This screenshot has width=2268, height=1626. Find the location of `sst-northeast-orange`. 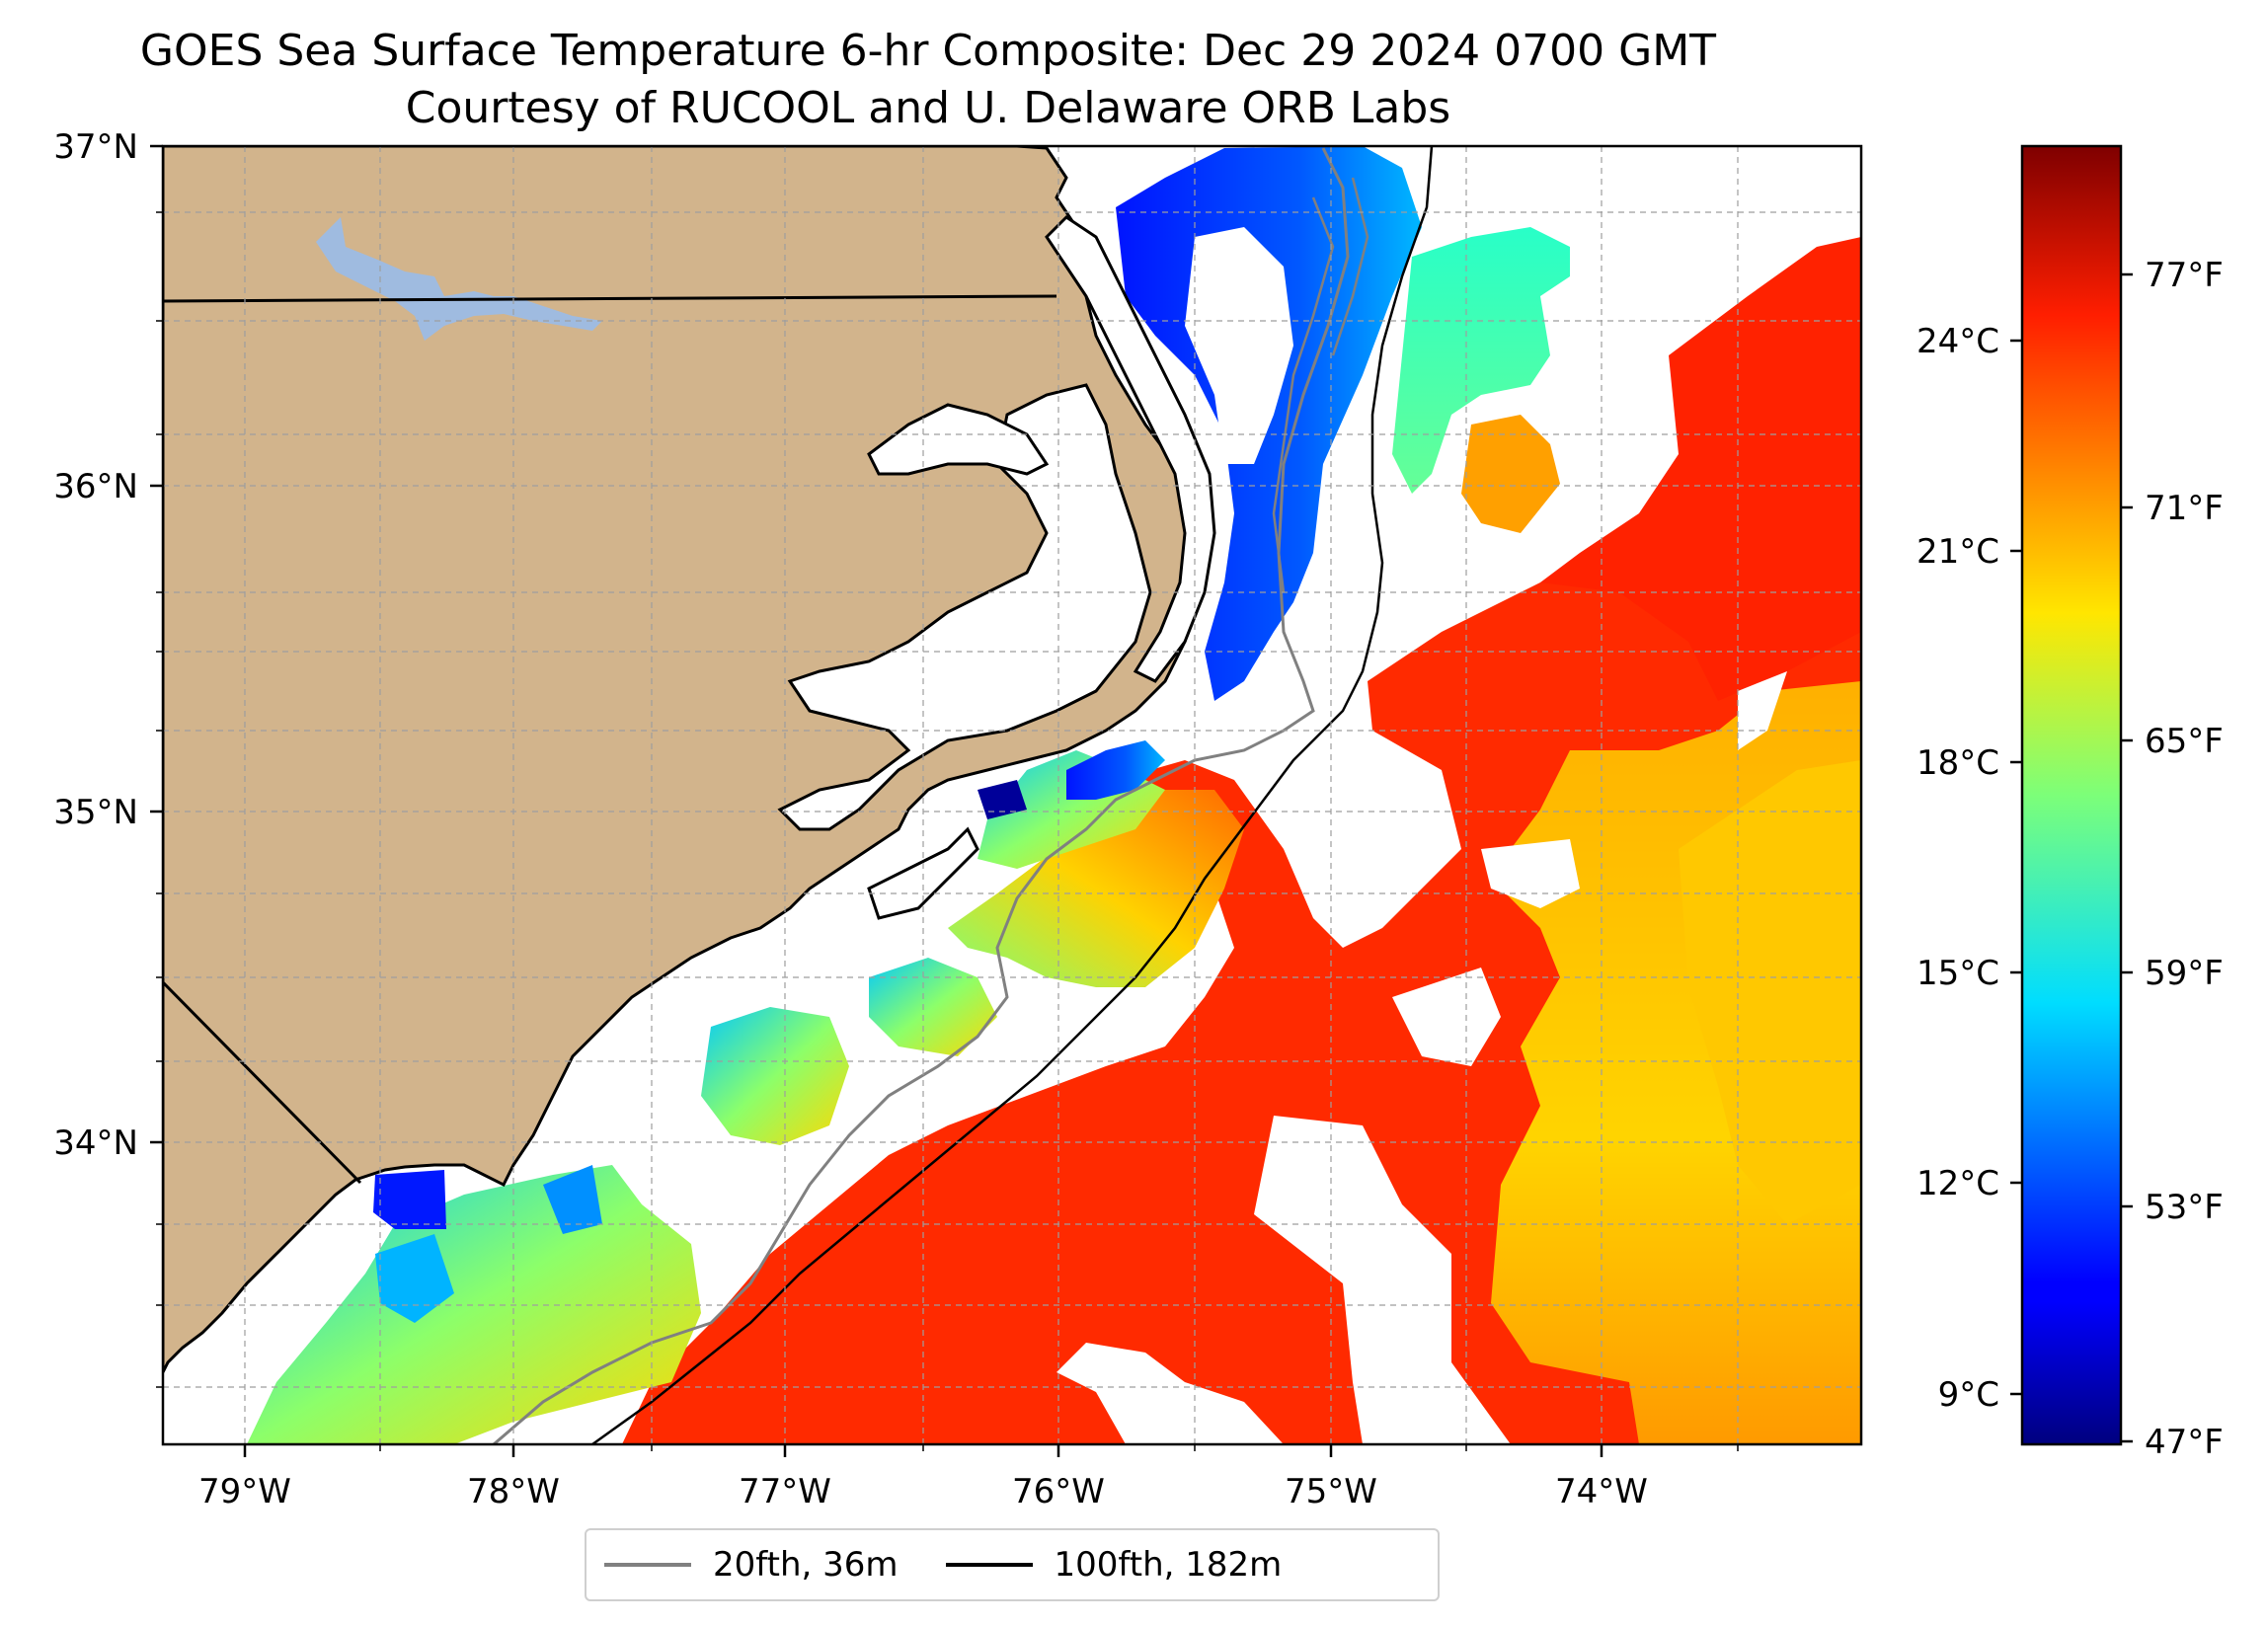

sst-northeast-orange is located at coordinates (1510, 474).